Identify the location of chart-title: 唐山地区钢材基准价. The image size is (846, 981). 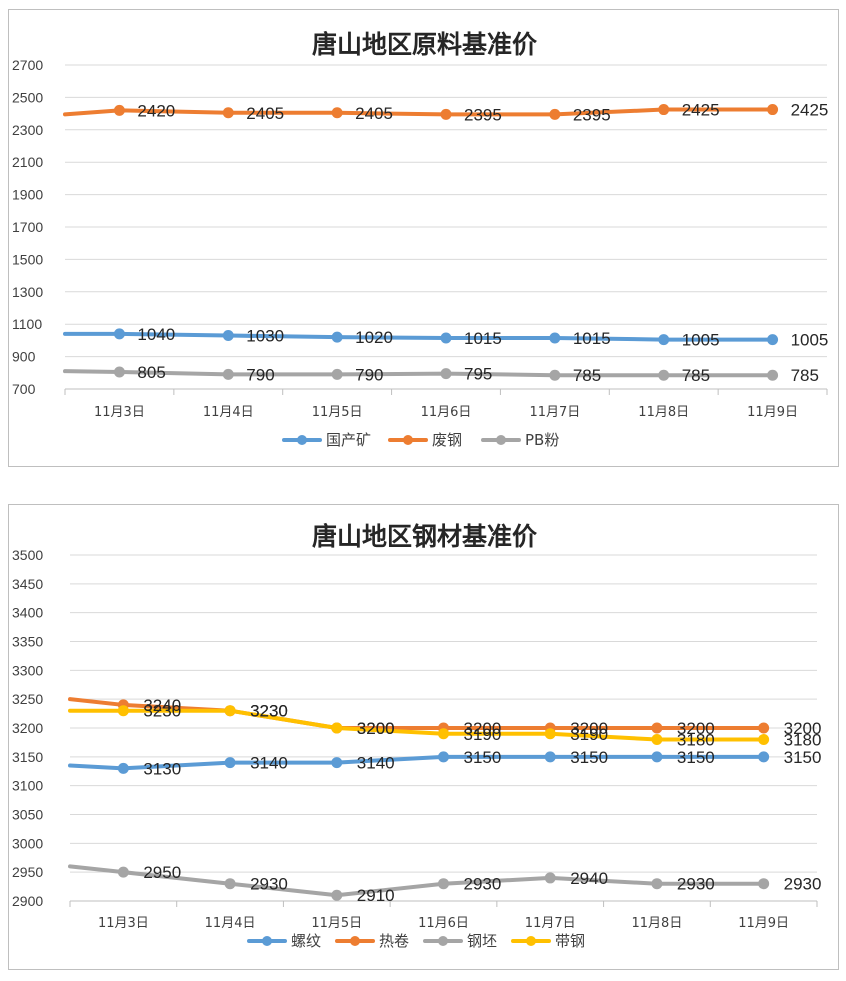
(425, 536).